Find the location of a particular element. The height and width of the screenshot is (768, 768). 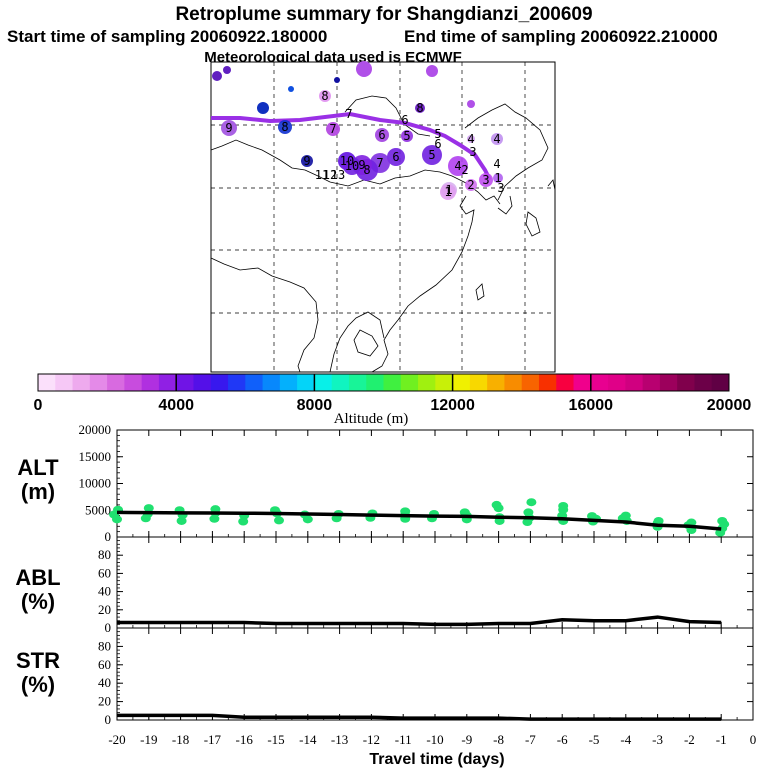

x-tick-label: -9 is located at coordinates (466, 739).